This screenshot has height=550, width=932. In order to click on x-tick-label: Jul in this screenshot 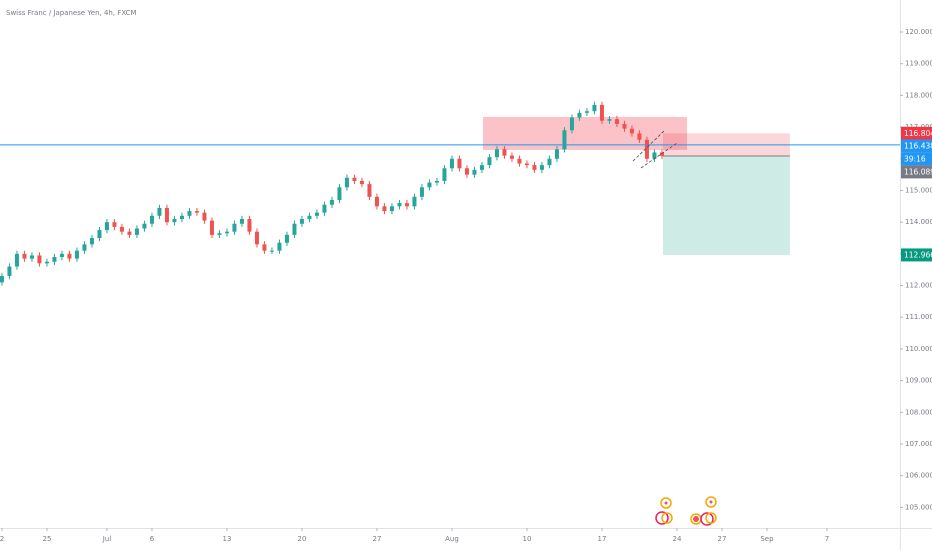, I will do `click(107, 539)`.